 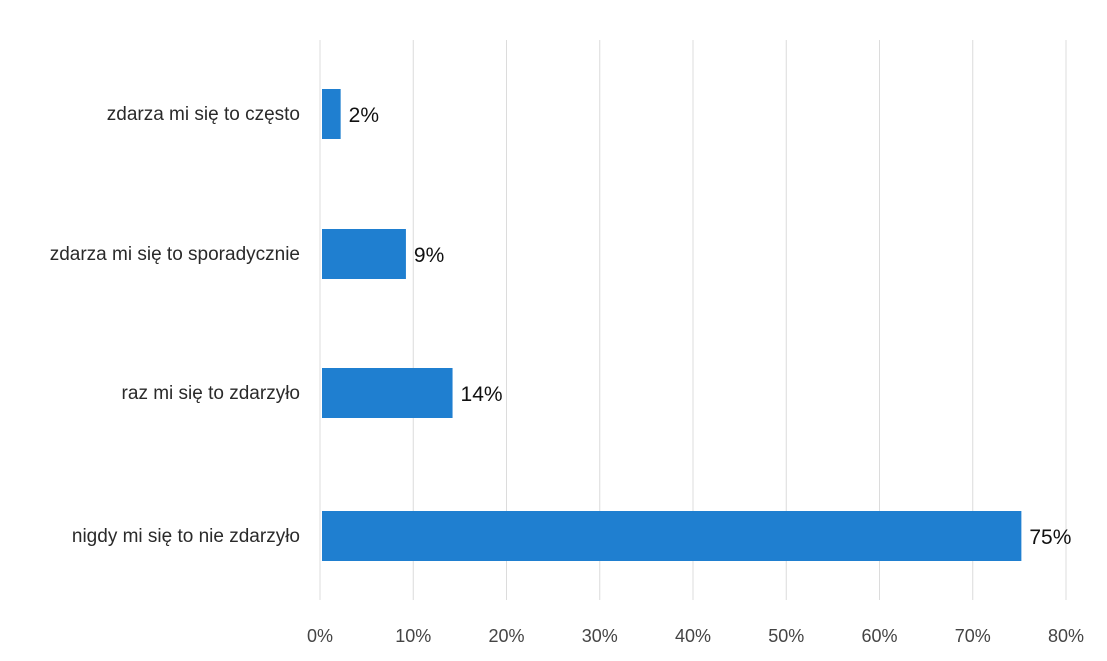 I want to click on x-tick-label: 70%, so click(x=973, y=636).